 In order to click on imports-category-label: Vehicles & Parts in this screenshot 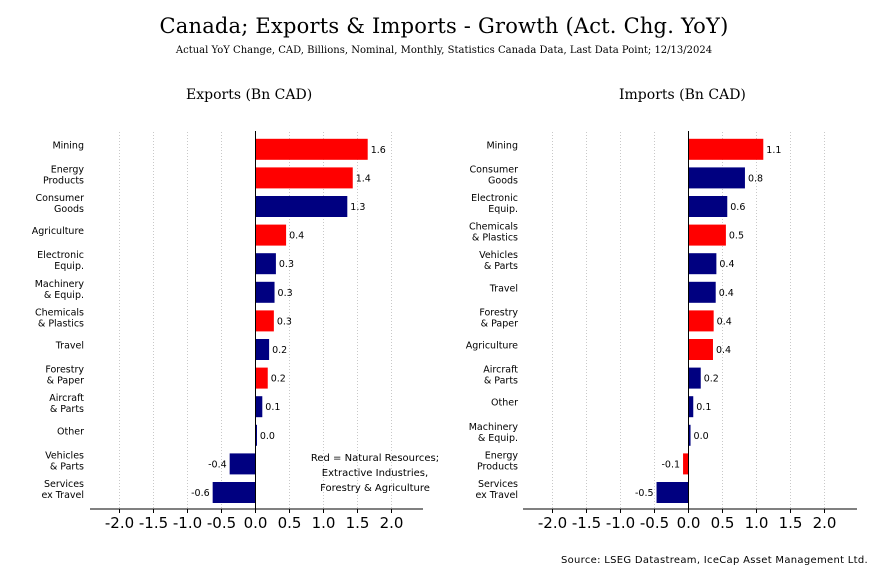, I will do `click(498, 261)`.